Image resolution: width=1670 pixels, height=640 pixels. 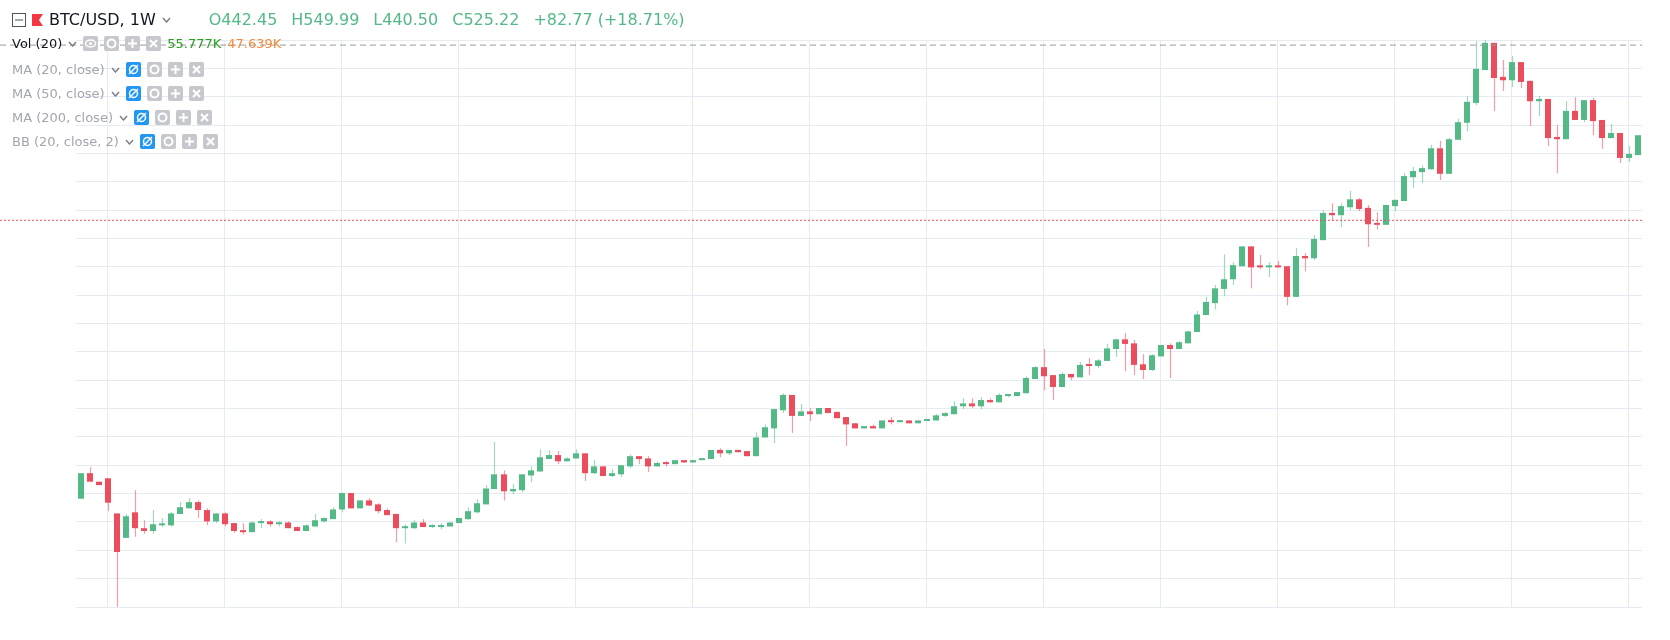 What do you see at coordinates (243, 19) in the screenshot?
I see `text: O442.45` at bounding box center [243, 19].